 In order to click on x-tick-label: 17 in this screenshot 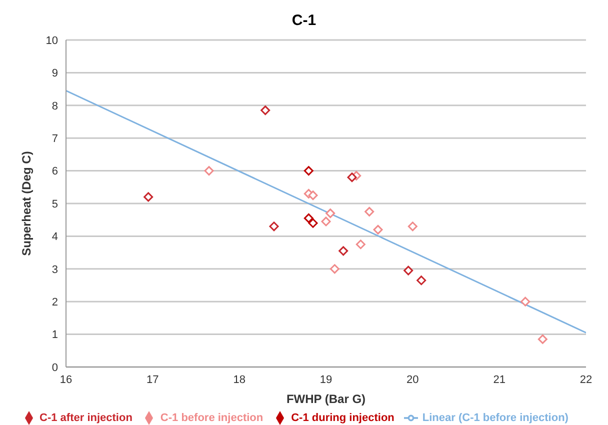, I will do `click(152, 380)`.